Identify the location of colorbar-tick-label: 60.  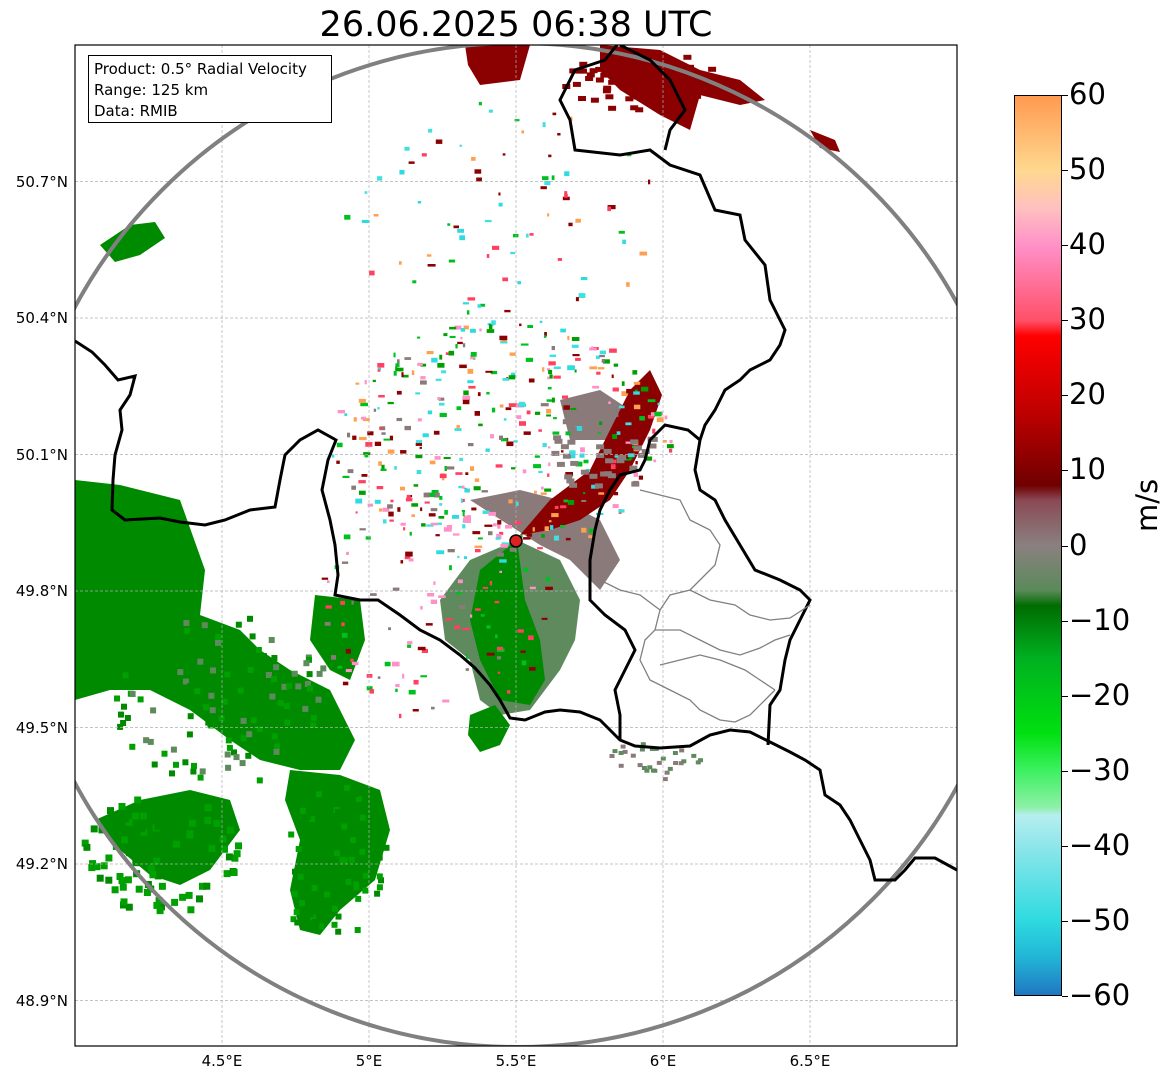
(1087, 94).